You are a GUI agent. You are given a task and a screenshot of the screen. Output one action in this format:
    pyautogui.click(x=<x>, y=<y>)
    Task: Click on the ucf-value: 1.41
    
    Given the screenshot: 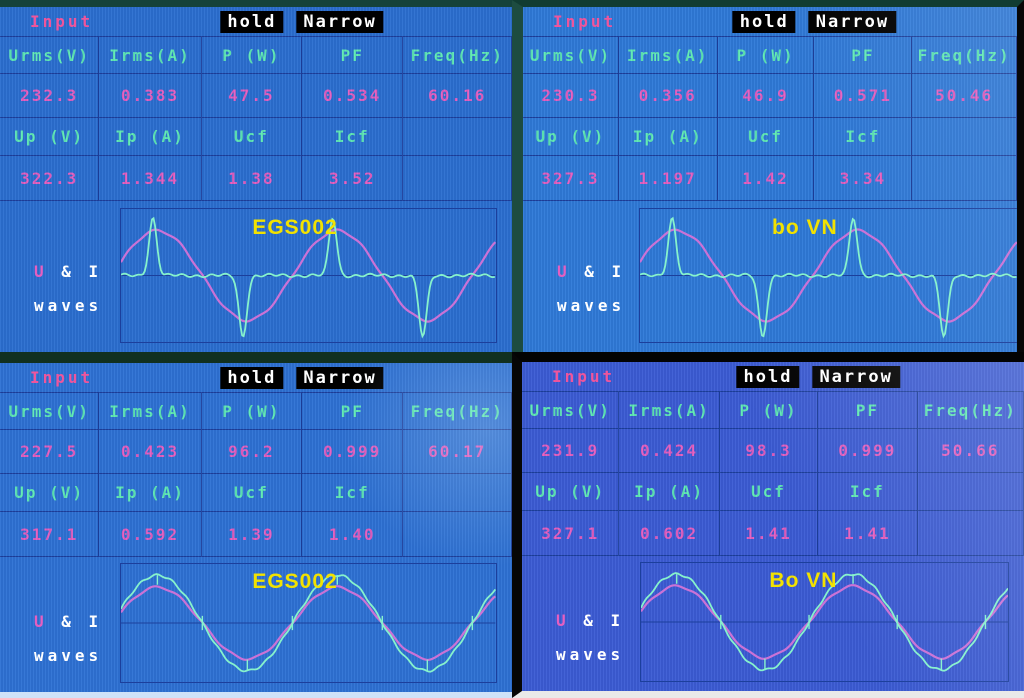 What is the action you would take?
    pyautogui.click(x=769, y=533)
    